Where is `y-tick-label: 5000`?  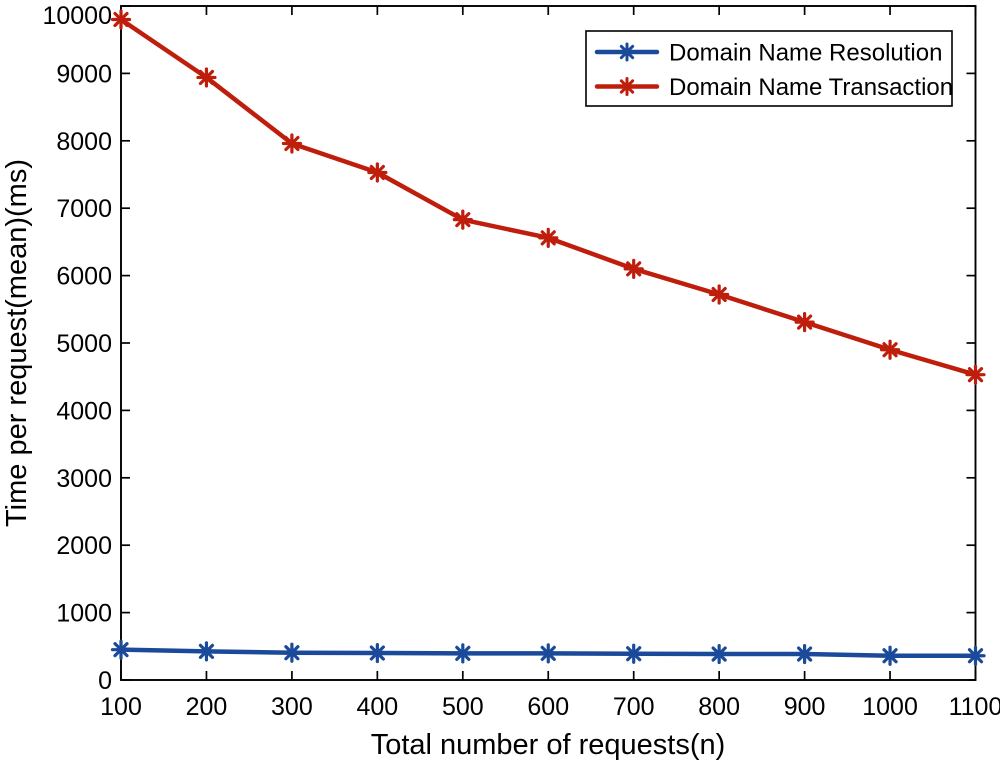 y-tick-label: 5000 is located at coordinates (84, 344).